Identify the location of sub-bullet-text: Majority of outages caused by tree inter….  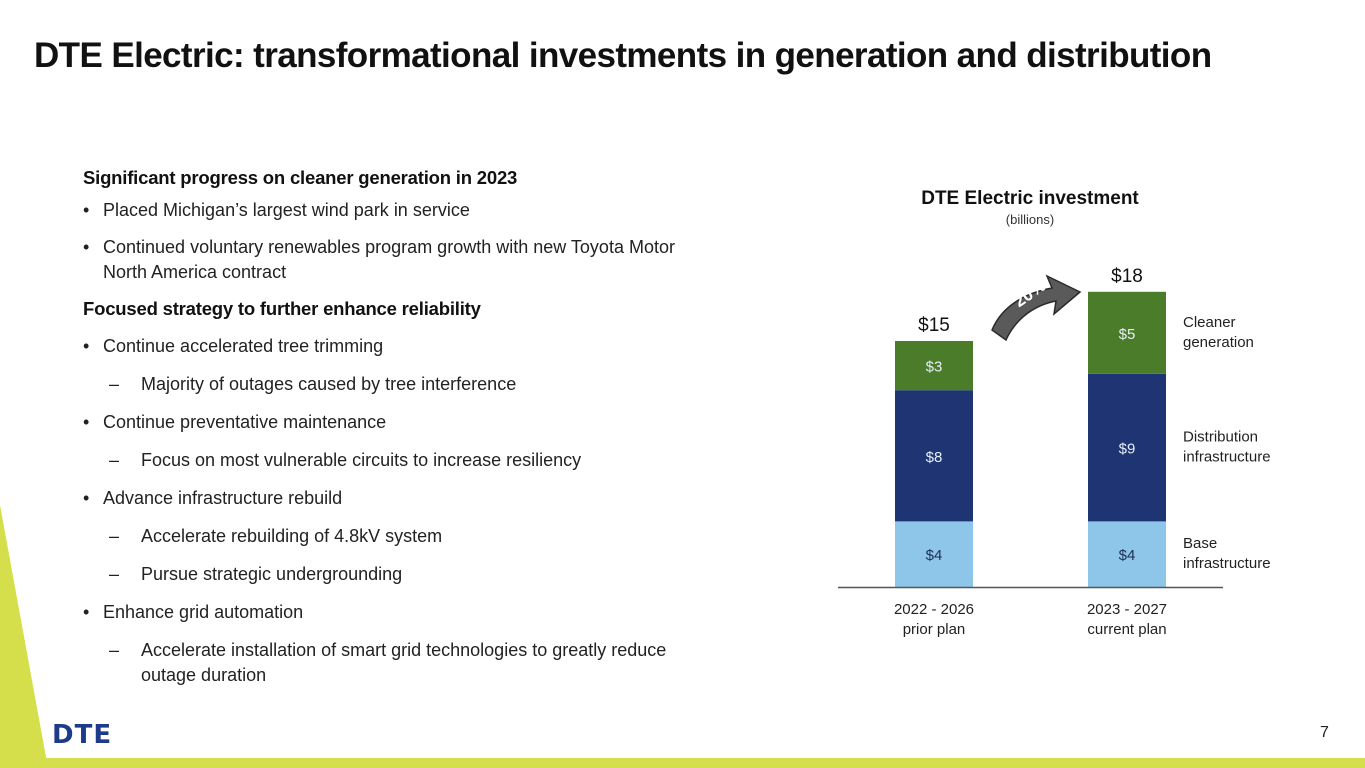
(329, 384).